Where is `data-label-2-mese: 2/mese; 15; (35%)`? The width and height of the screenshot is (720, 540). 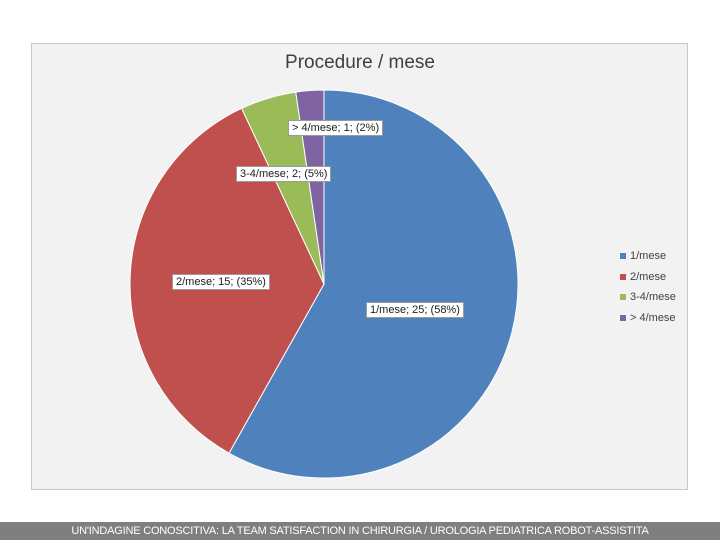 data-label-2-mese: 2/mese; 15; (35%) is located at coordinates (221, 282).